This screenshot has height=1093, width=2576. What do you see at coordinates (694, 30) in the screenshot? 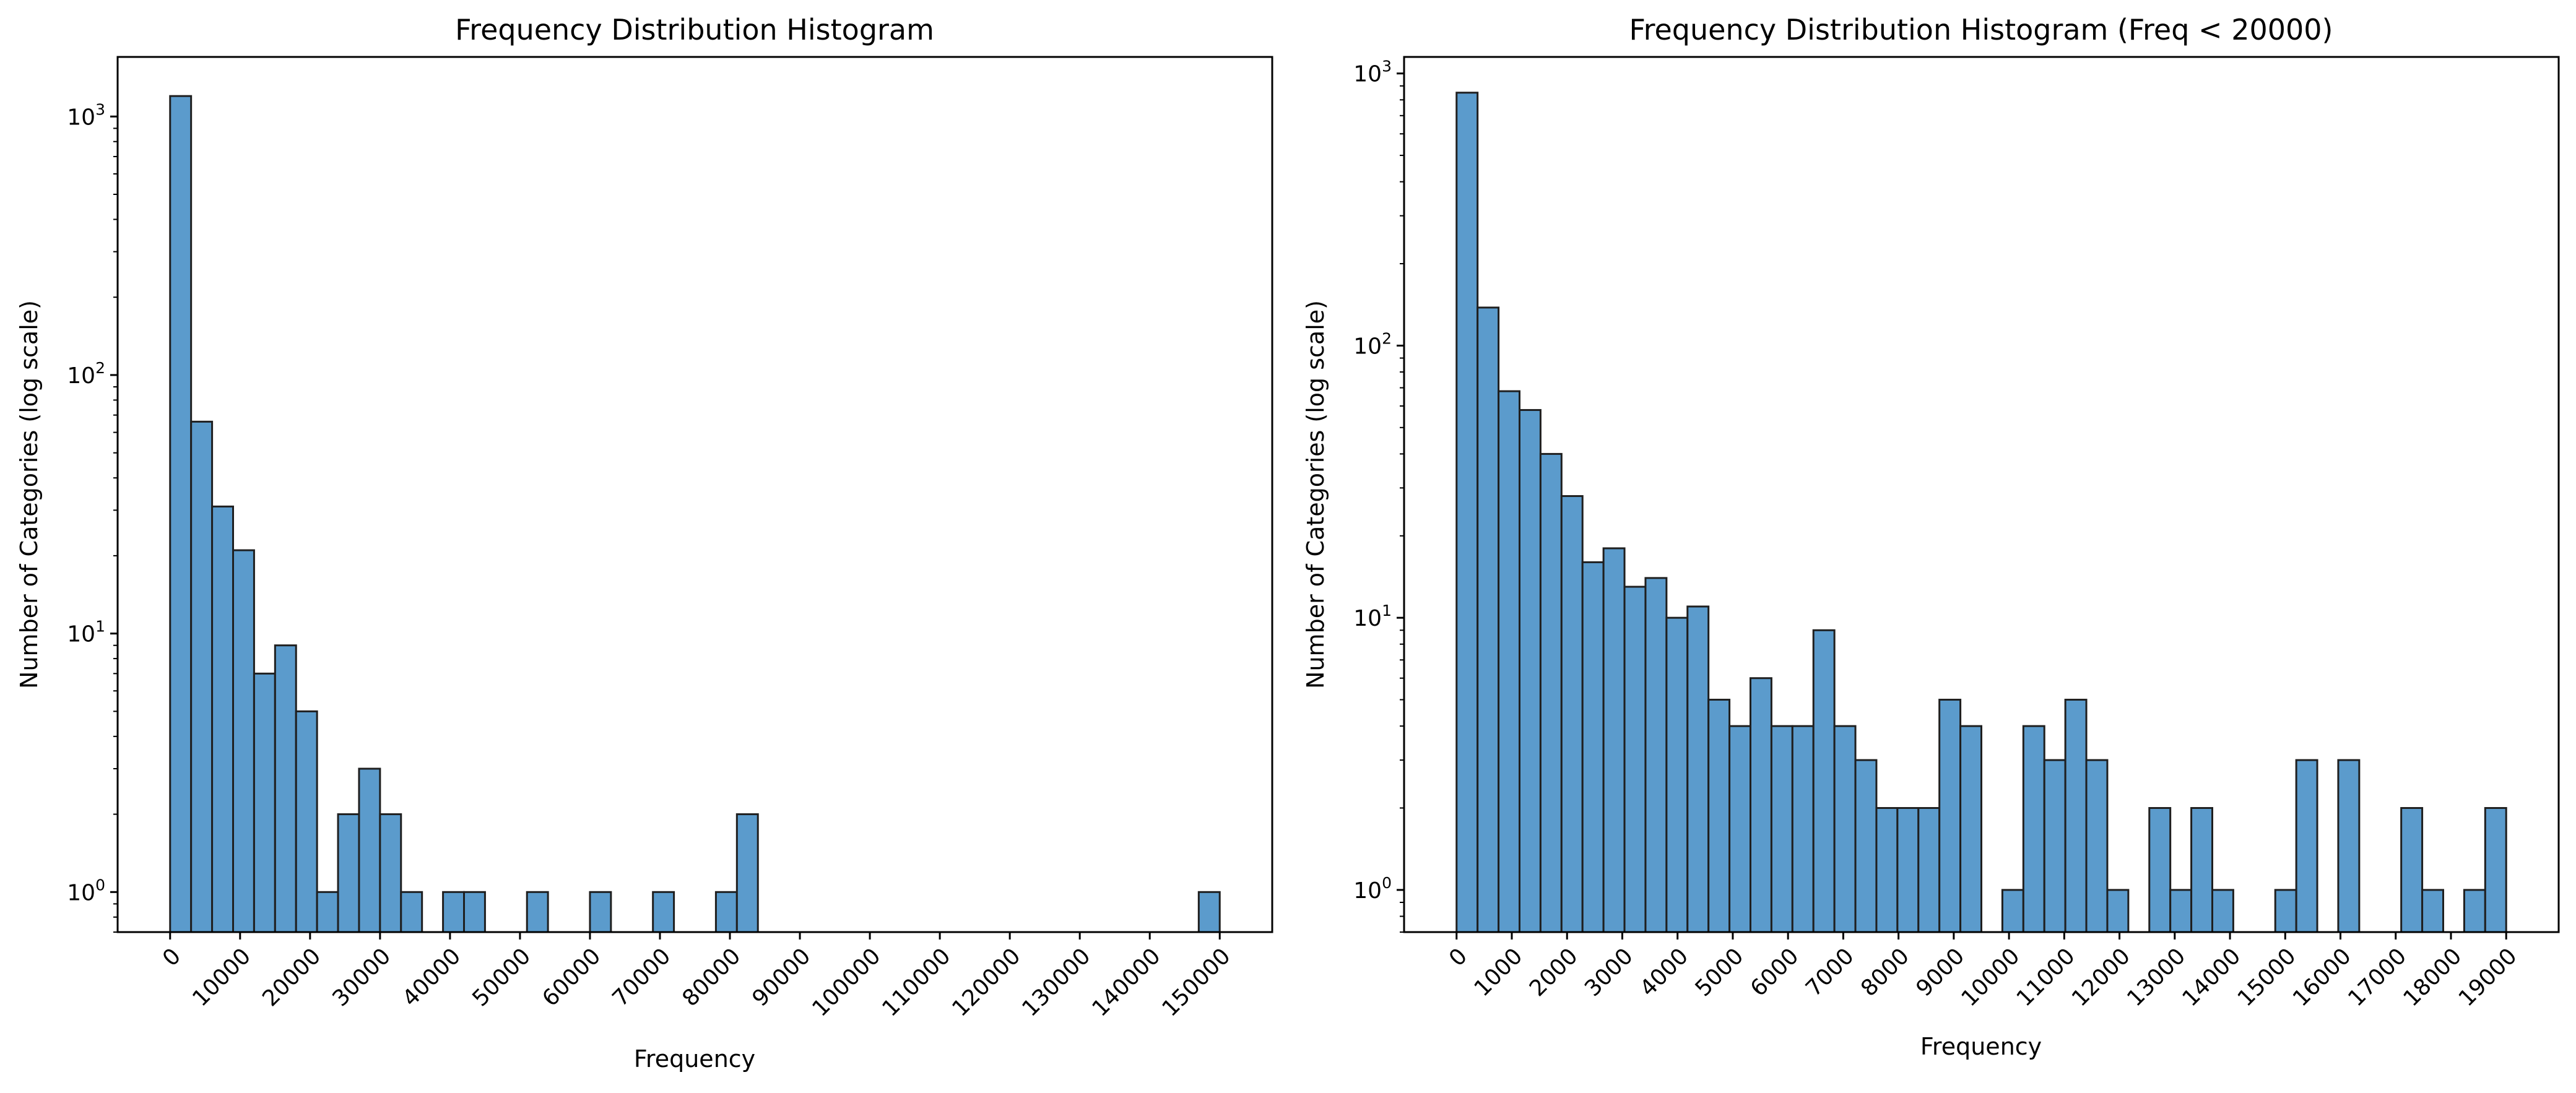
I see `chart-title: Frequency Distribution Histogram` at bounding box center [694, 30].